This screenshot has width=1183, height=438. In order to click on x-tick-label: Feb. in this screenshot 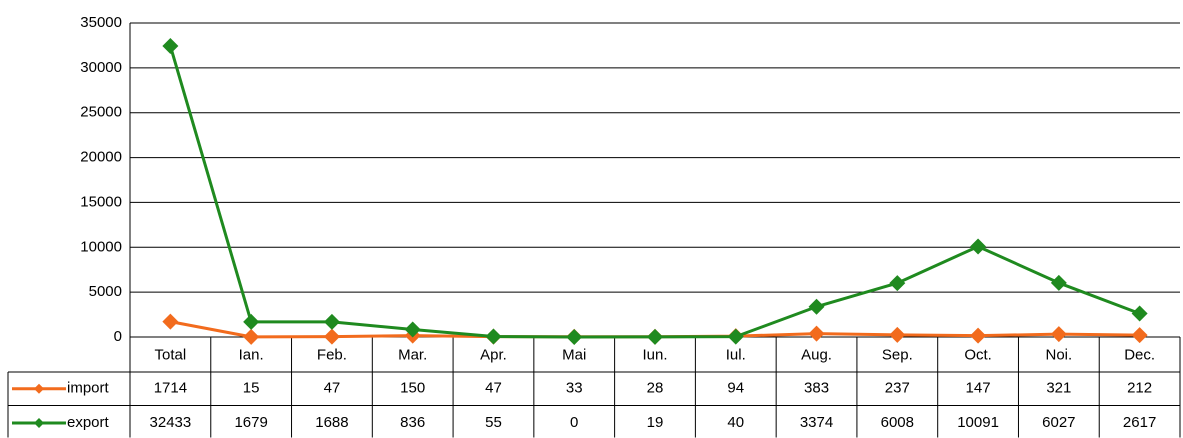, I will do `click(332, 354)`.